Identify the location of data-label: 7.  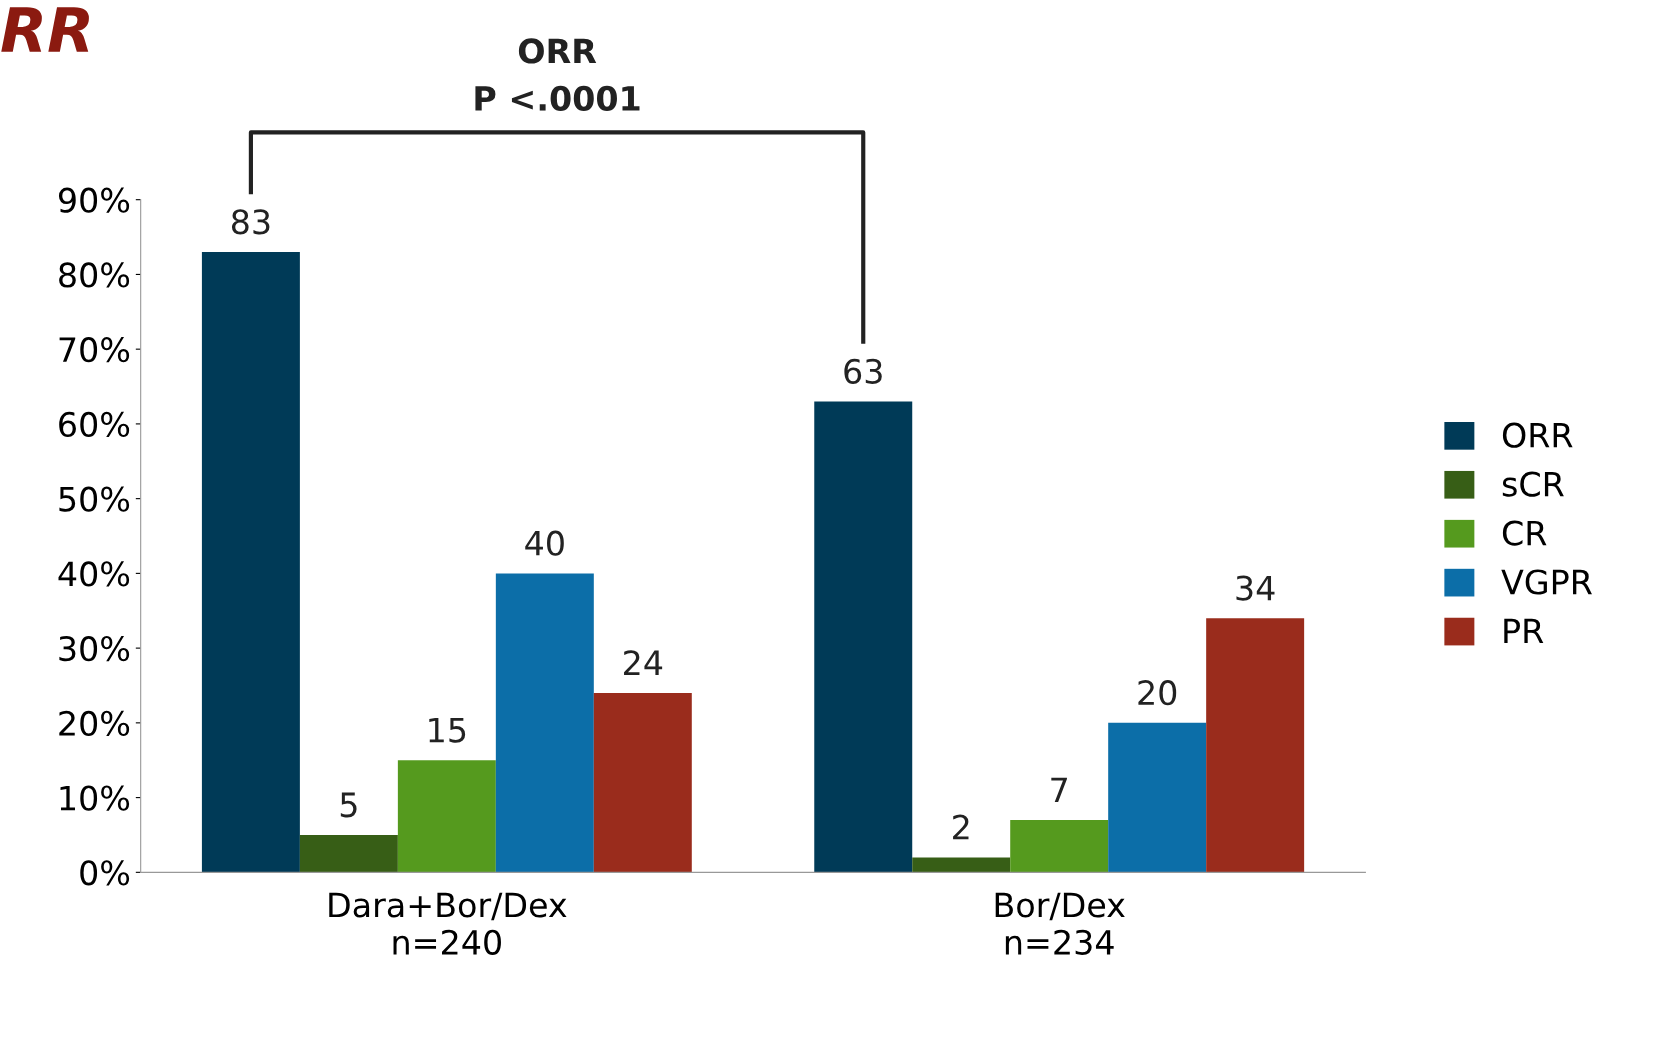
(1059, 789).